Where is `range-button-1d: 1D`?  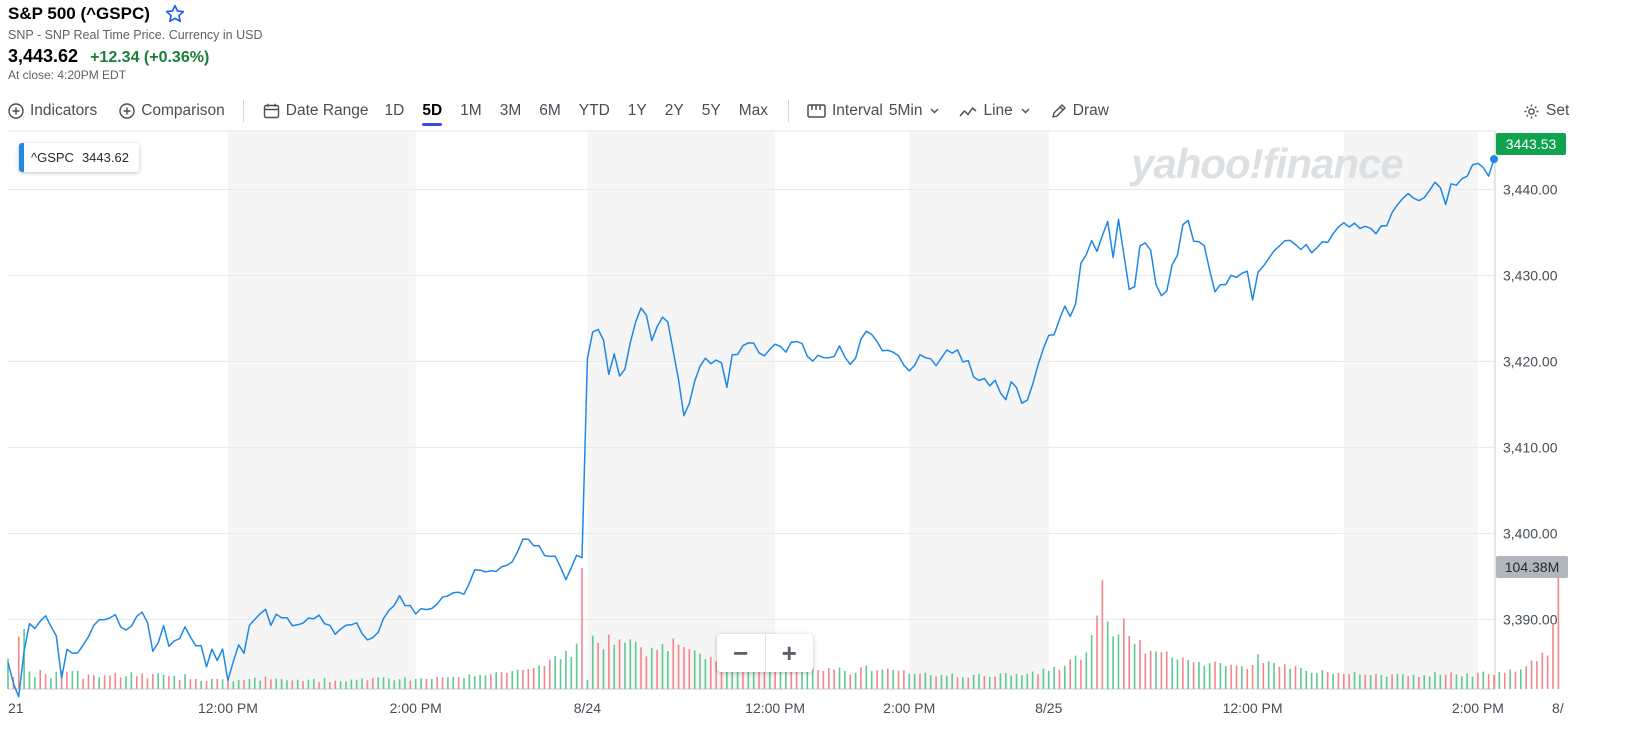 range-button-1d: 1D is located at coordinates (394, 110).